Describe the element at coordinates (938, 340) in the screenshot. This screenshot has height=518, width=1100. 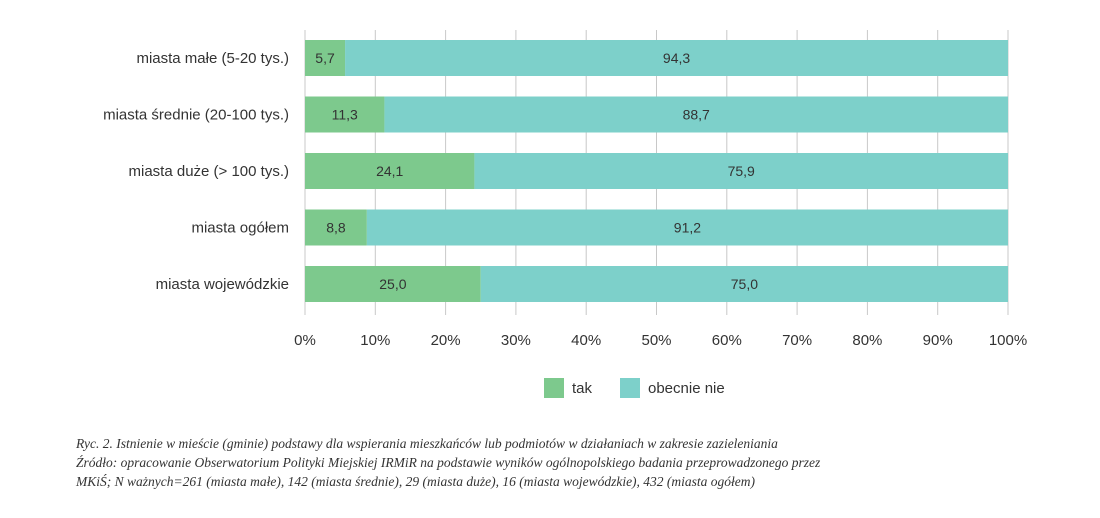
I see `x-tick-label: 90%` at that location.